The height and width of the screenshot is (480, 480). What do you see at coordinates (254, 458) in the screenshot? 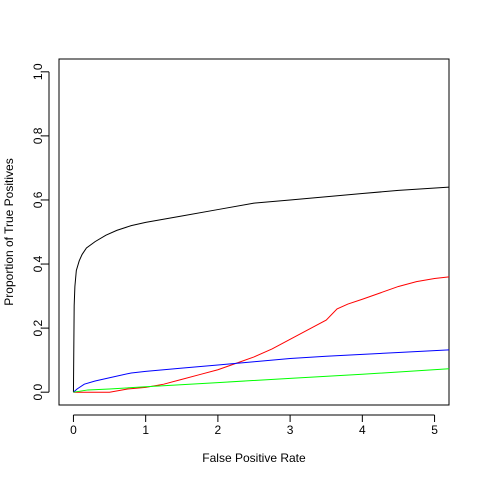
I see `x-axis-label: False Positive Rate` at bounding box center [254, 458].